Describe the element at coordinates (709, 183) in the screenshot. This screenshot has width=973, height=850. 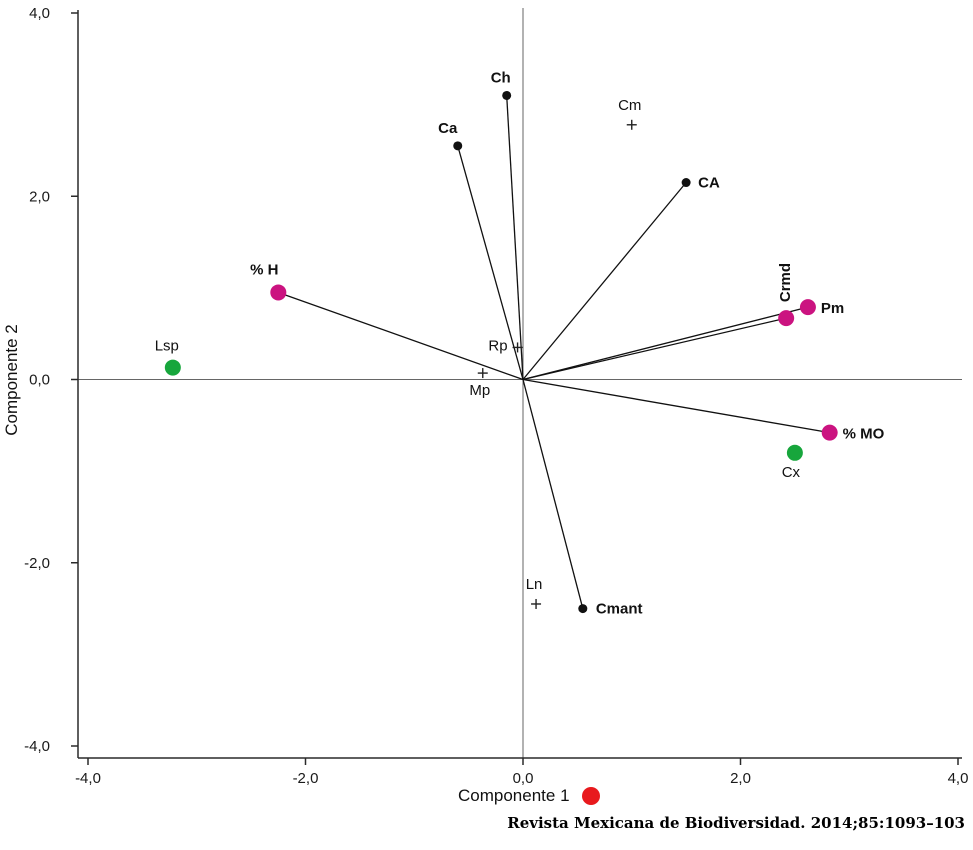
I see `point-label-CA: CA` at that location.